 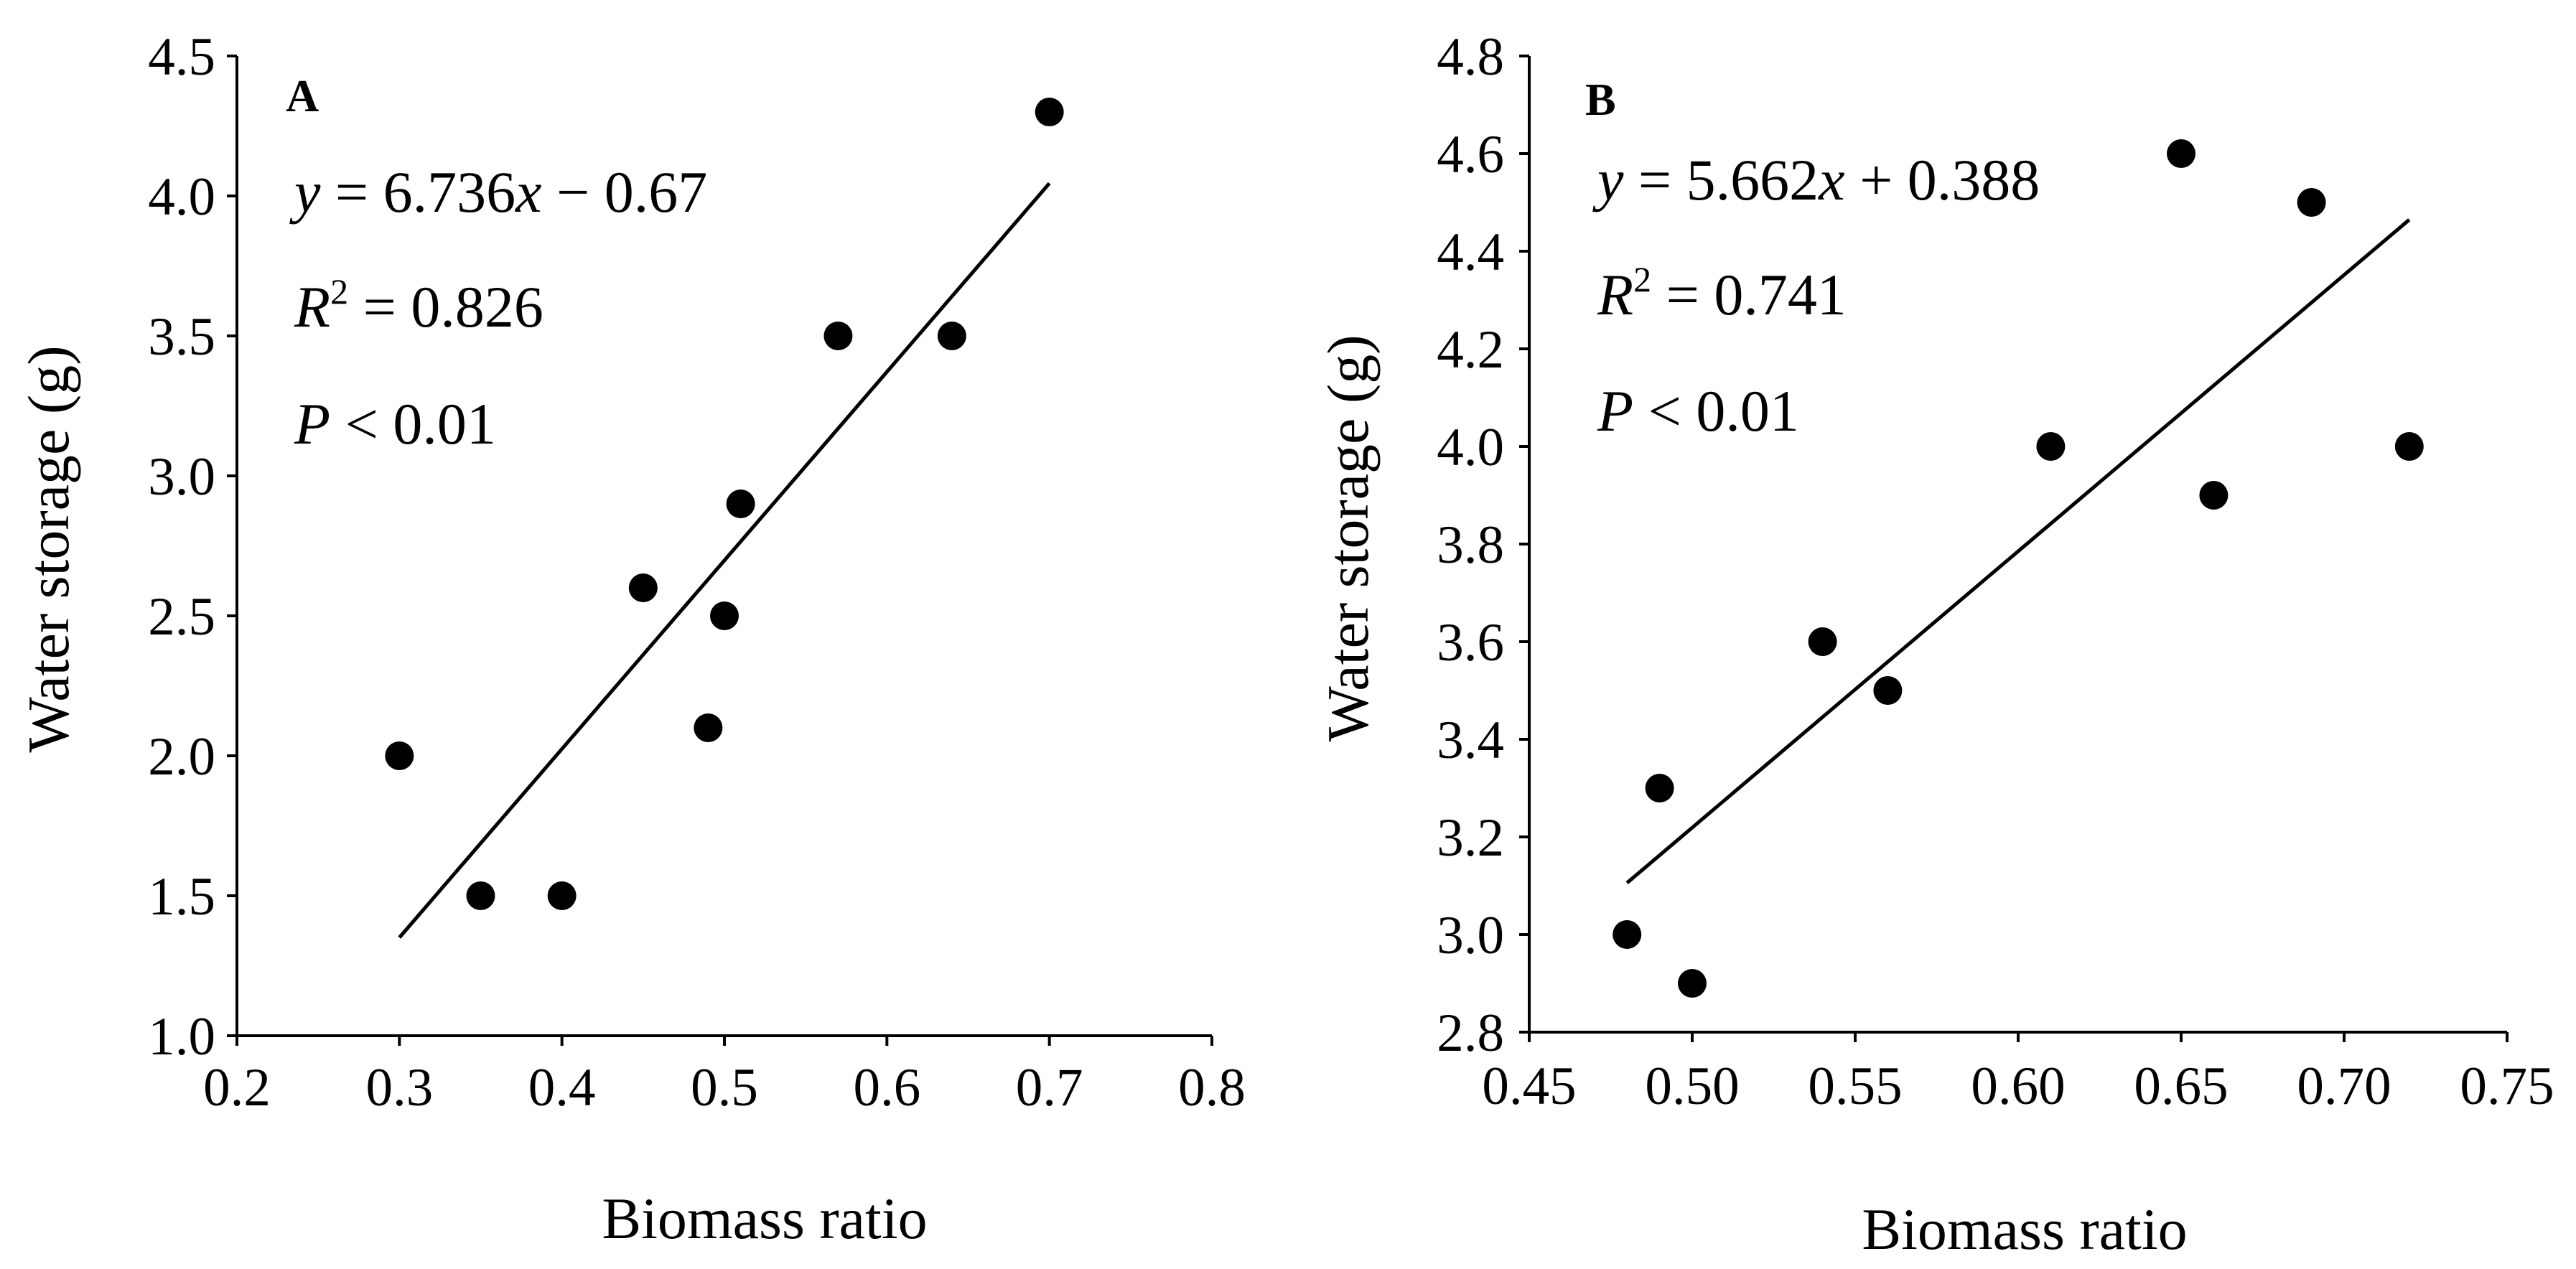 I want to click on panel-a-y-tick-label: 4.5, so click(x=181, y=57).